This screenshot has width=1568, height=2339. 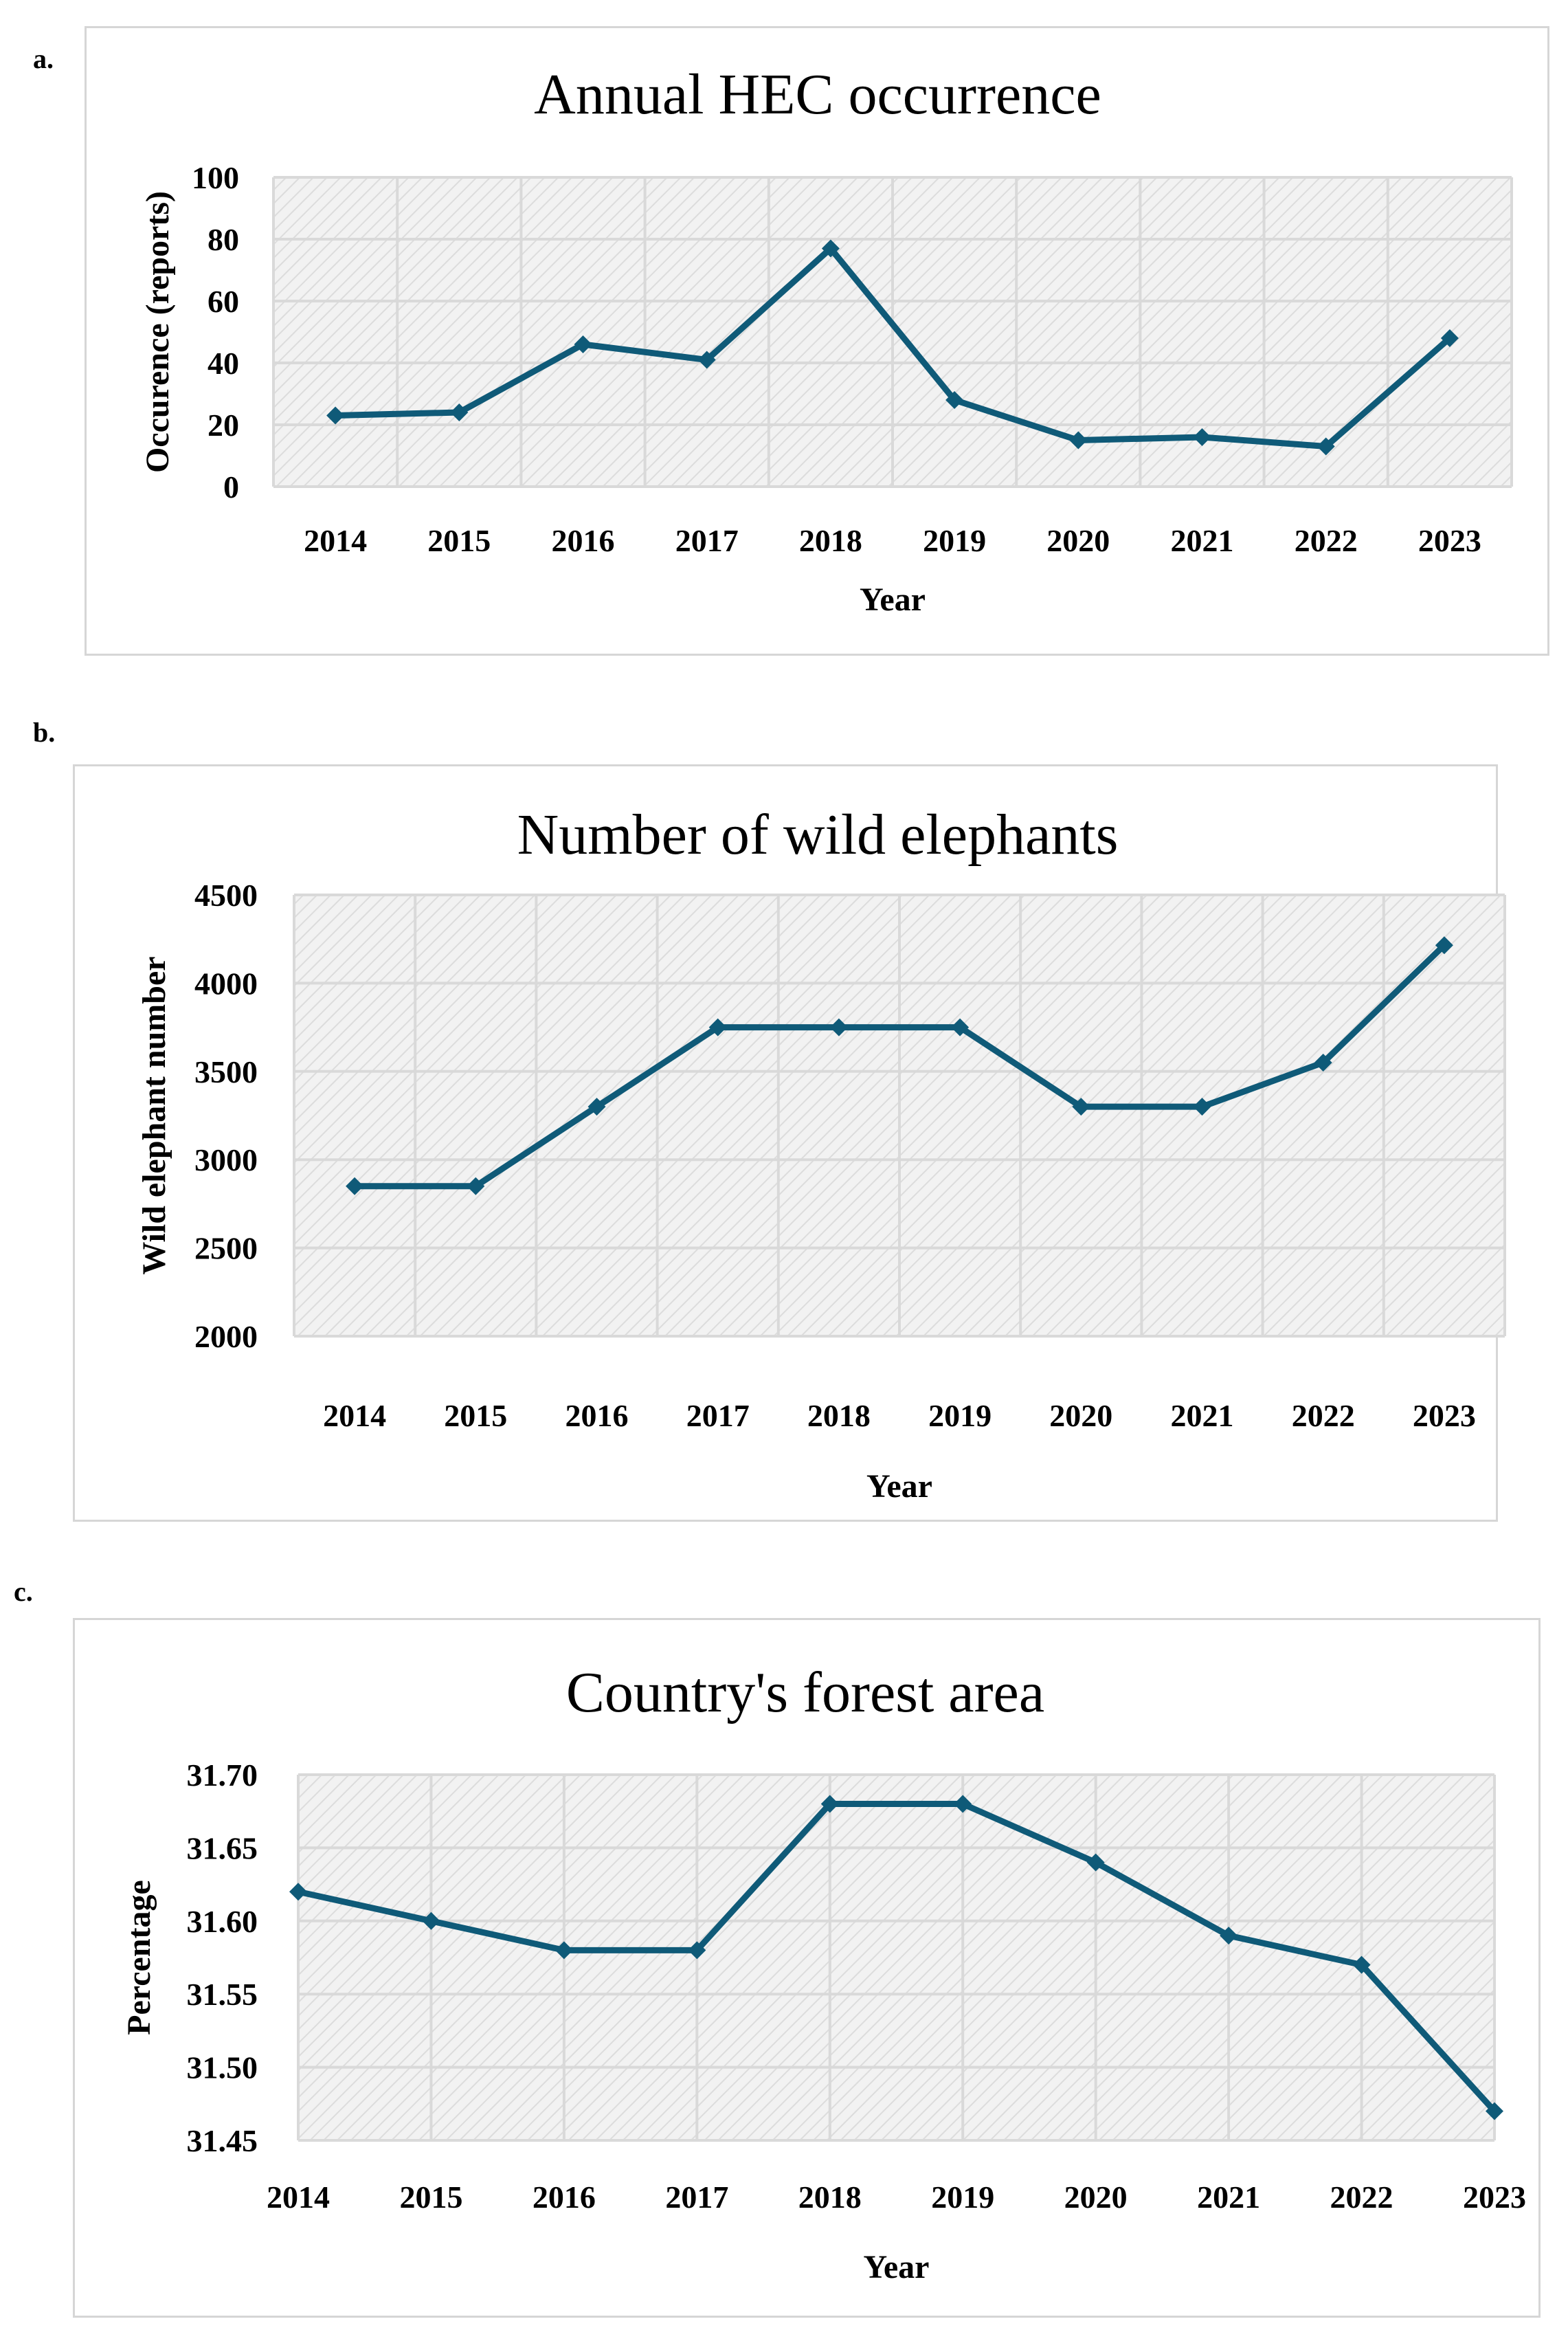 What do you see at coordinates (226, 1159) in the screenshot?
I see `y-tick-label: 3000` at bounding box center [226, 1159].